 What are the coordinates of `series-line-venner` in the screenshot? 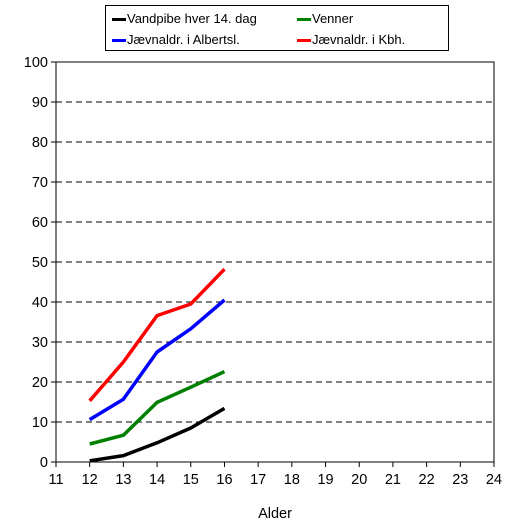 It's located at (157, 408).